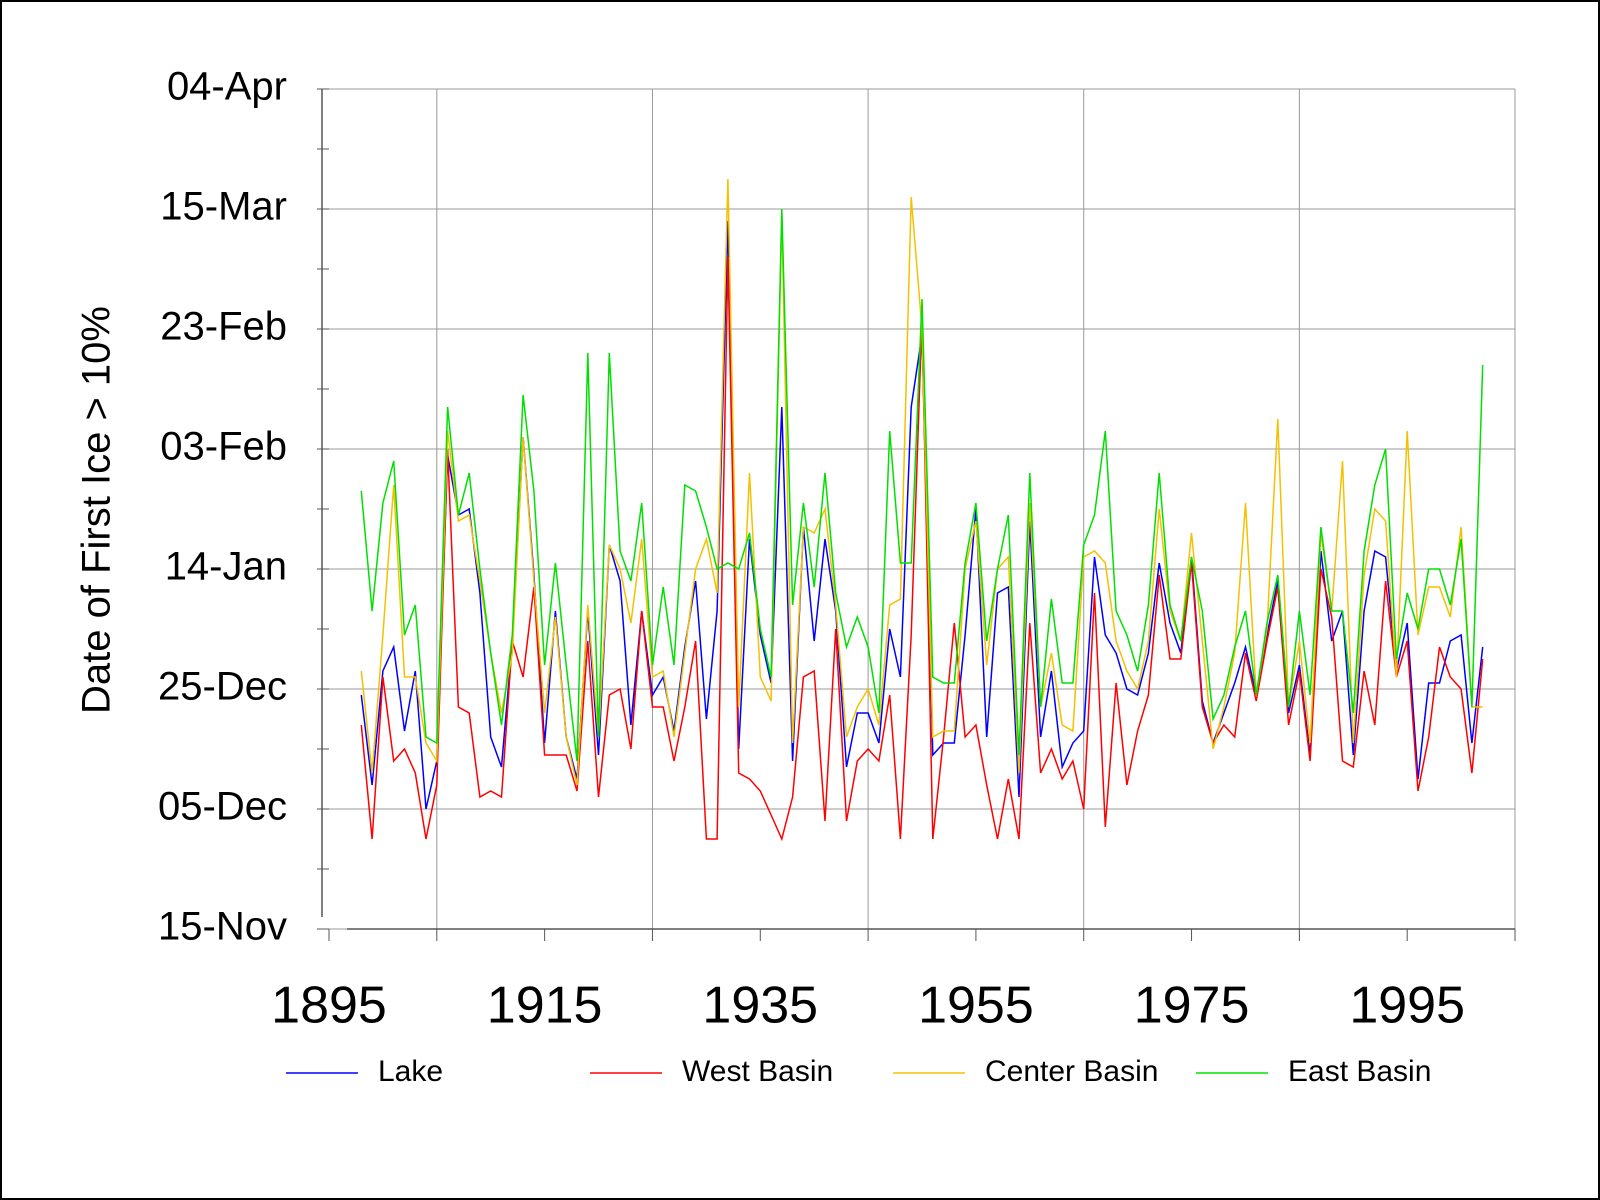 Image resolution: width=1600 pixels, height=1200 pixels. What do you see at coordinates (226, 567) in the screenshot?
I see `y-tick-label: 14-Jan` at bounding box center [226, 567].